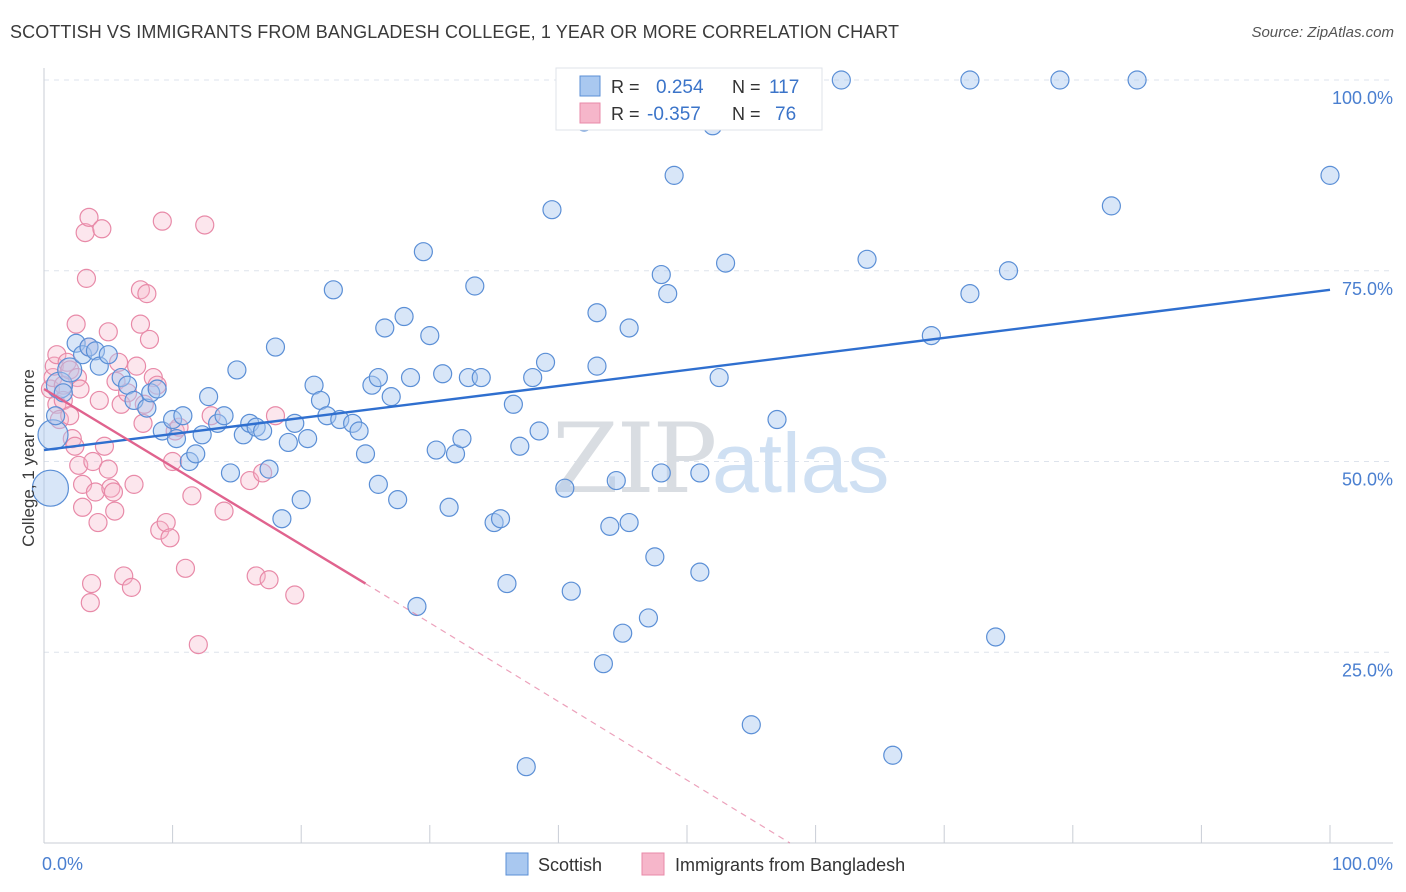  What do you see at coordinates (517, 864) in the screenshot?
I see `bottom-legend-swatch-scottish` at bounding box center [517, 864].